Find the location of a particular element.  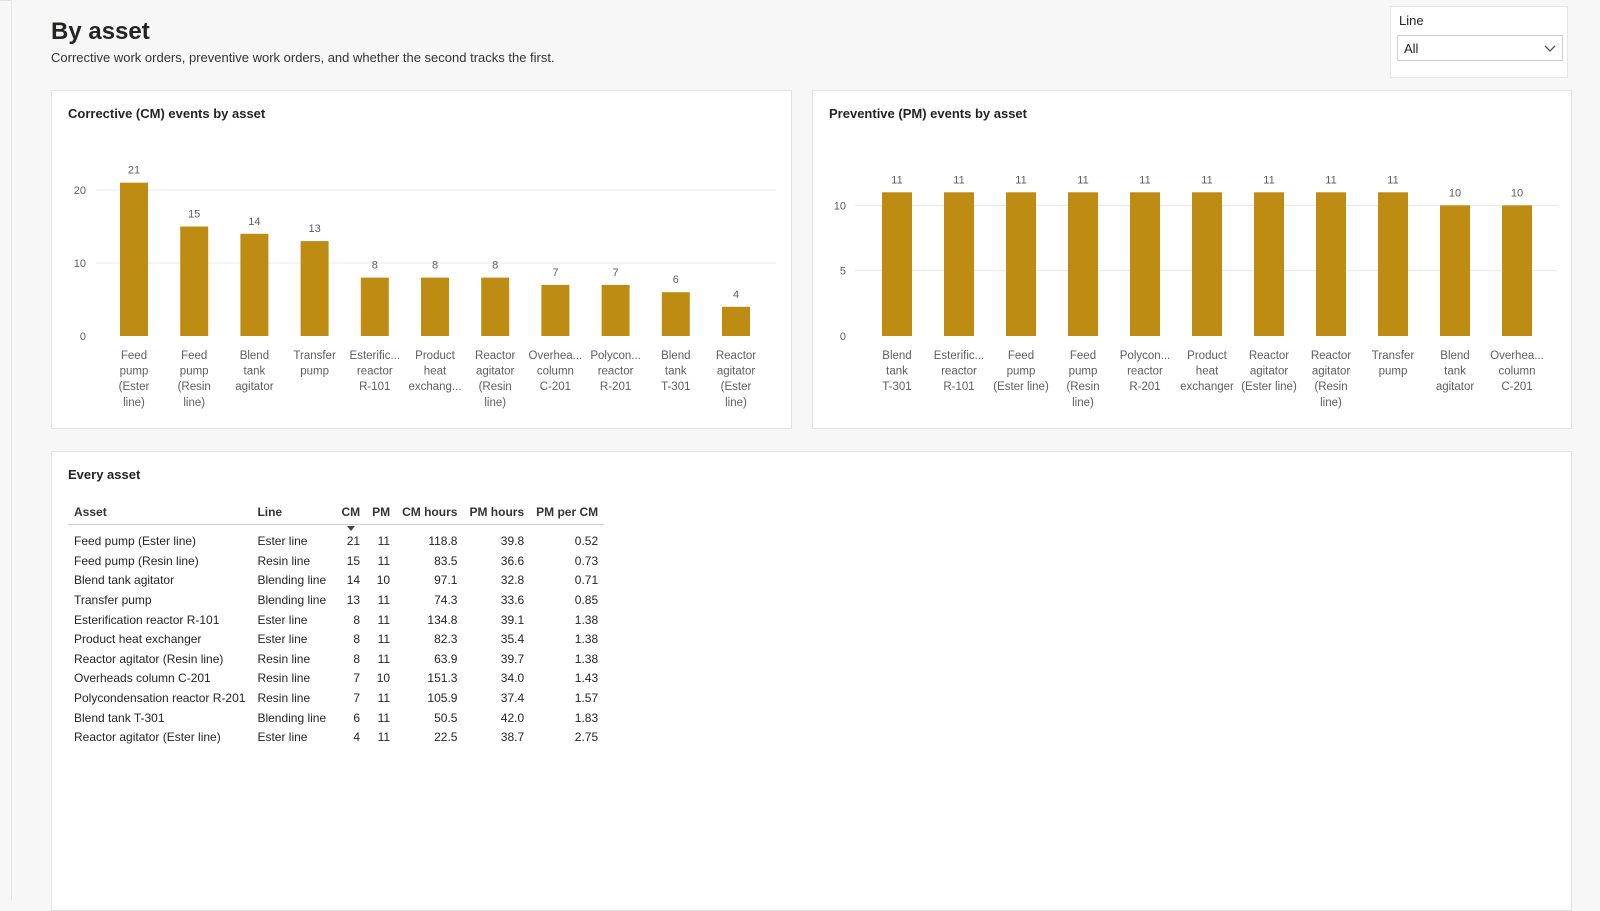

cm-chart-title: Corrective (CM) events by asset is located at coordinates (167, 113).